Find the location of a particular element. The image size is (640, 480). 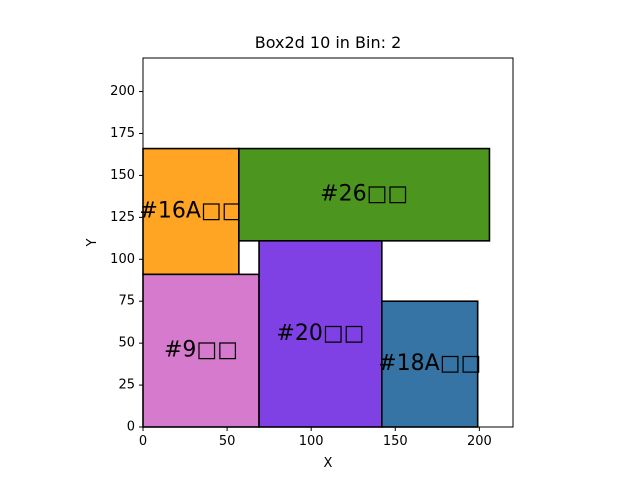

box-label-1: #26□□ is located at coordinates (364, 194).